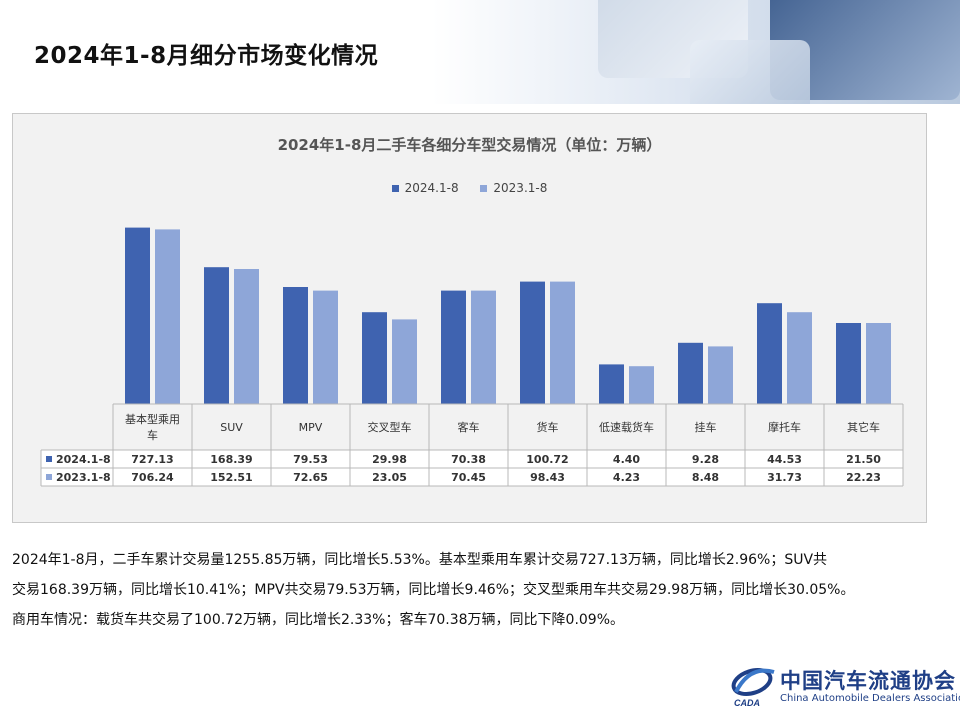  What do you see at coordinates (390, 427) in the screenshot?
I see `category-label: 交叉型车` at bounding box center [390, 427].